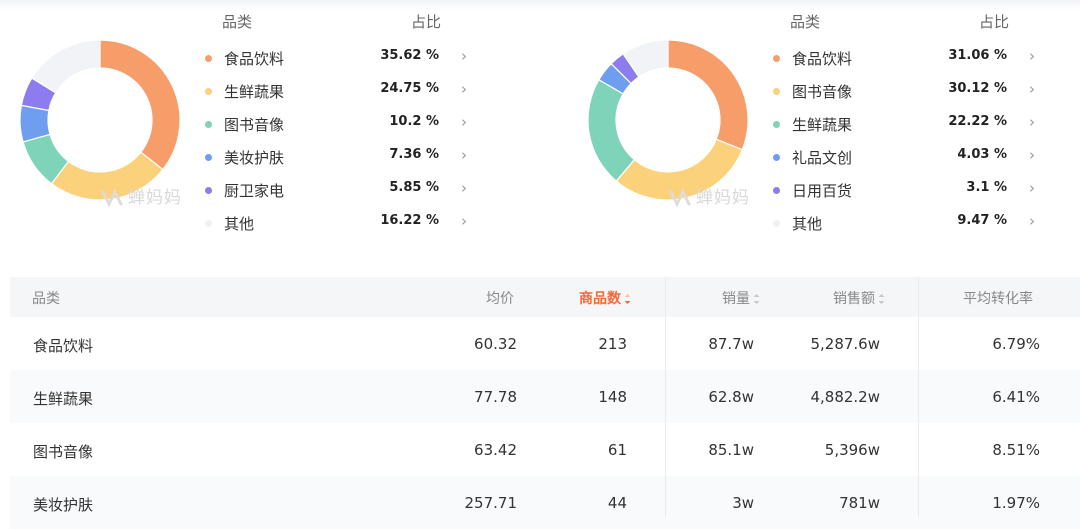  What do you see at coordinates (859, 503) in the screenshot?
I see `table-cell: 781w` at bounding box center [859, 503].